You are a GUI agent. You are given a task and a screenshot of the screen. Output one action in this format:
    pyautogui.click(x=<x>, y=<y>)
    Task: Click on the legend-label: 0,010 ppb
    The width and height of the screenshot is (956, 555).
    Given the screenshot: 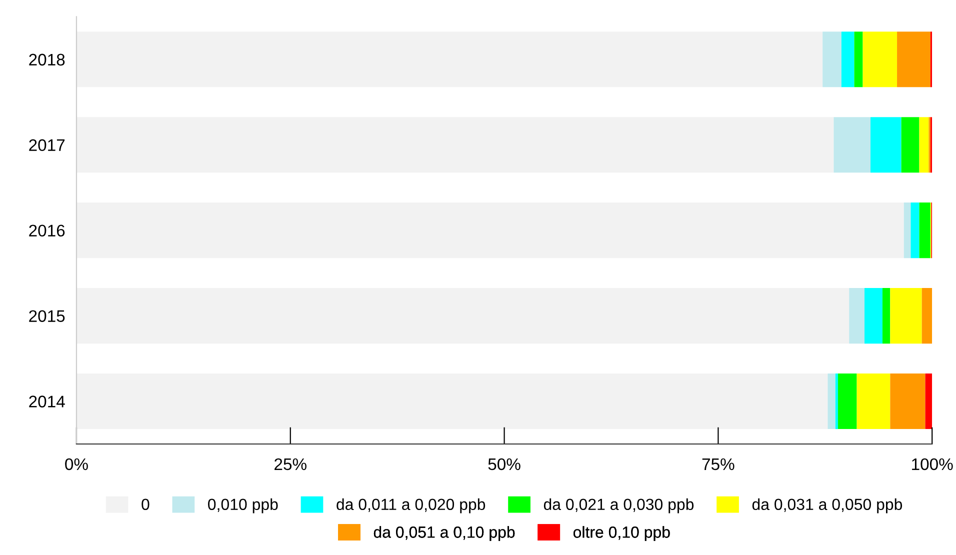 What is the action you would take?
    pyautogui.click(x=243, y=506)
    